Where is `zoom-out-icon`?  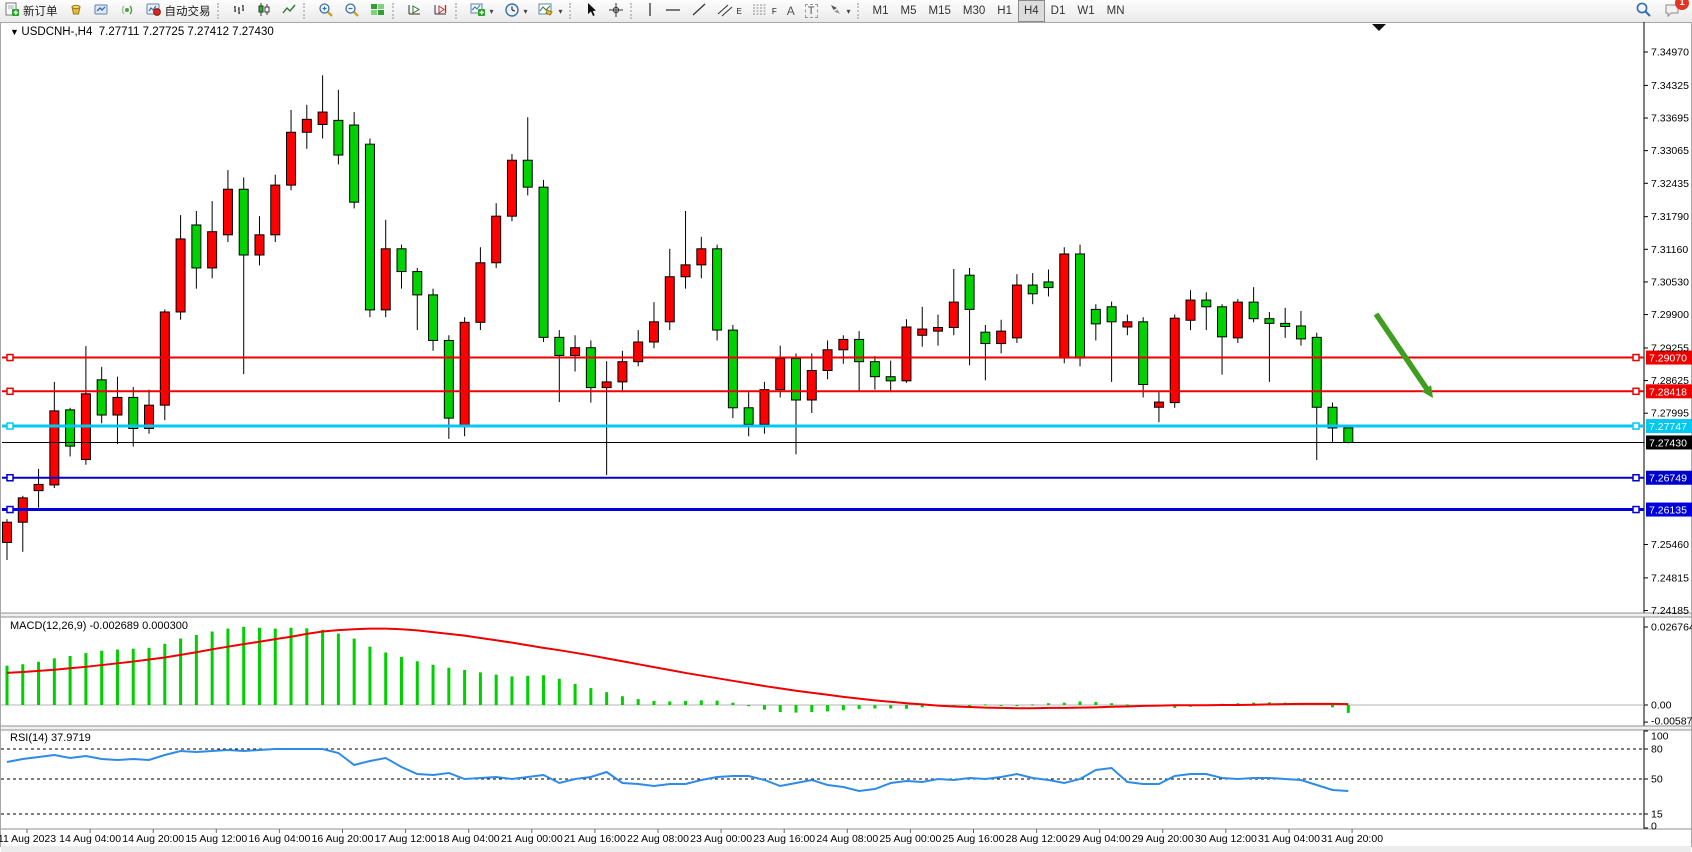
zoom-out-icon is located at coordinates (352, 11).